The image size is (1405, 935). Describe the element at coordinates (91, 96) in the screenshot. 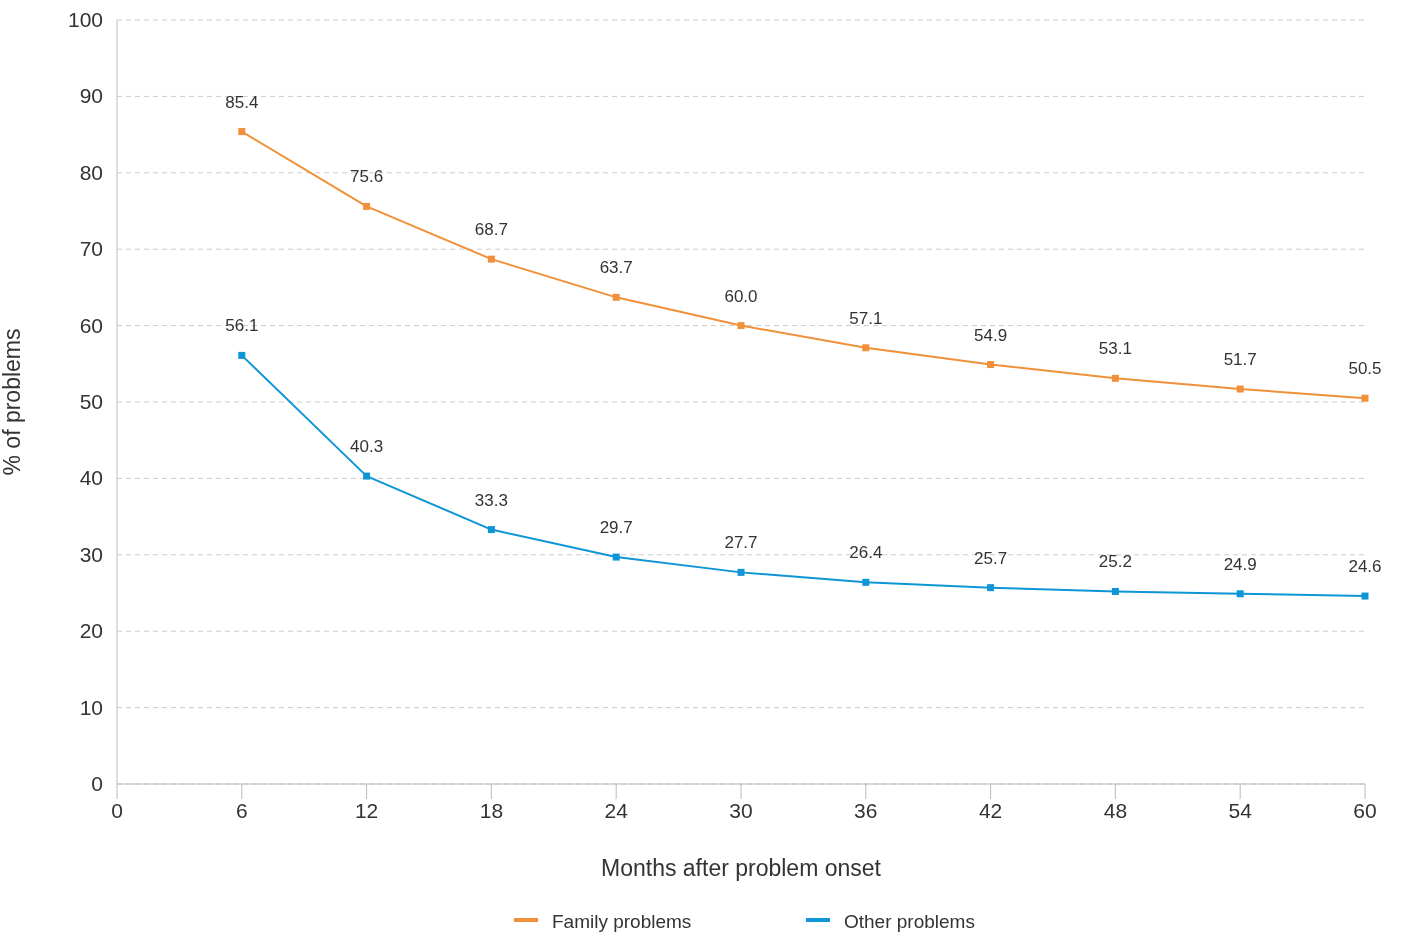

I see `y-tick-label: 90` at that location.